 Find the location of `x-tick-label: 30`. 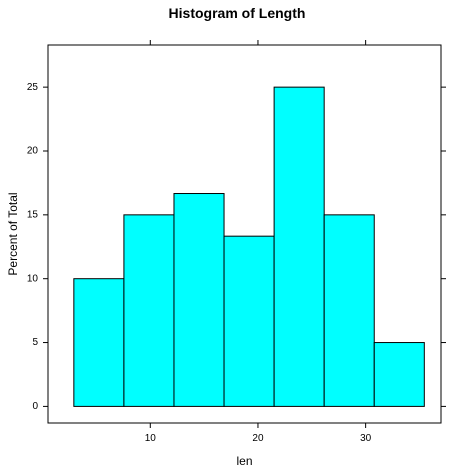

x-tick-label: 30 is located at coordinates (366, 438).